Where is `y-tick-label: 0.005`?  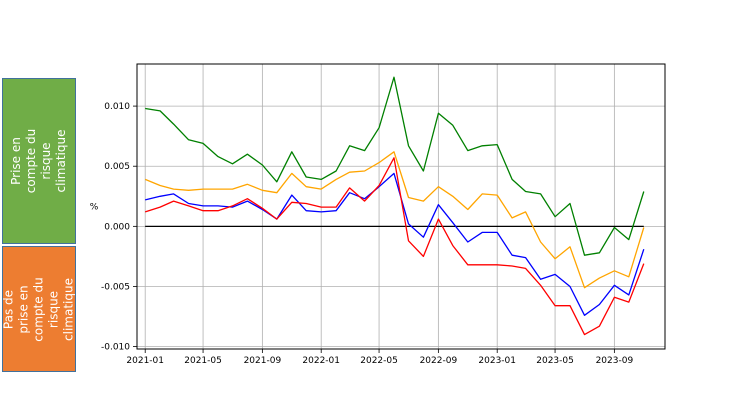 y-tick-label: 0.005 is located at coordinates (117, 167).